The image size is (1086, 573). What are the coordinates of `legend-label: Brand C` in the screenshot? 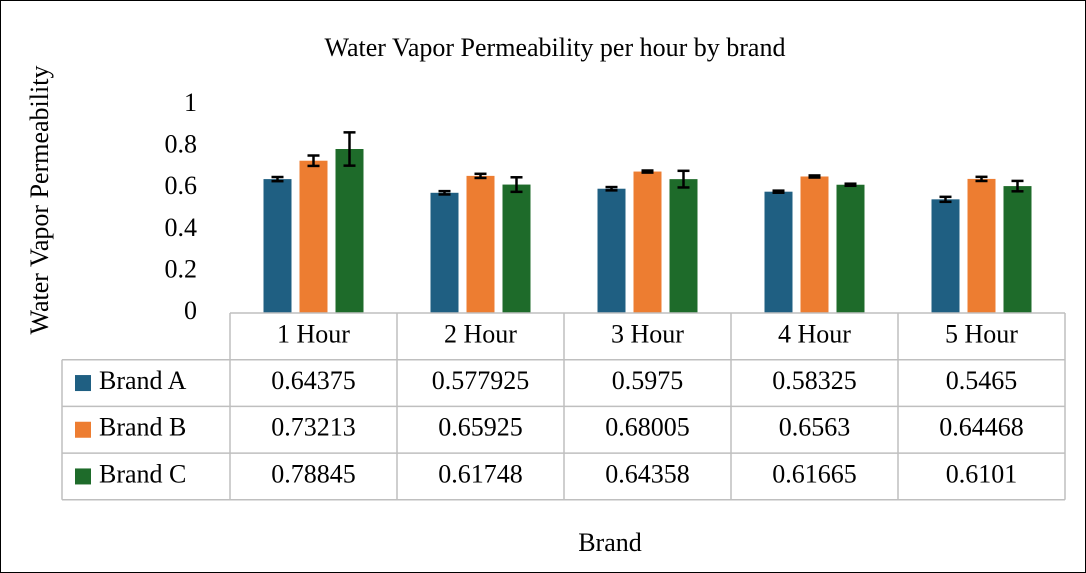 It's located at (142, 473).